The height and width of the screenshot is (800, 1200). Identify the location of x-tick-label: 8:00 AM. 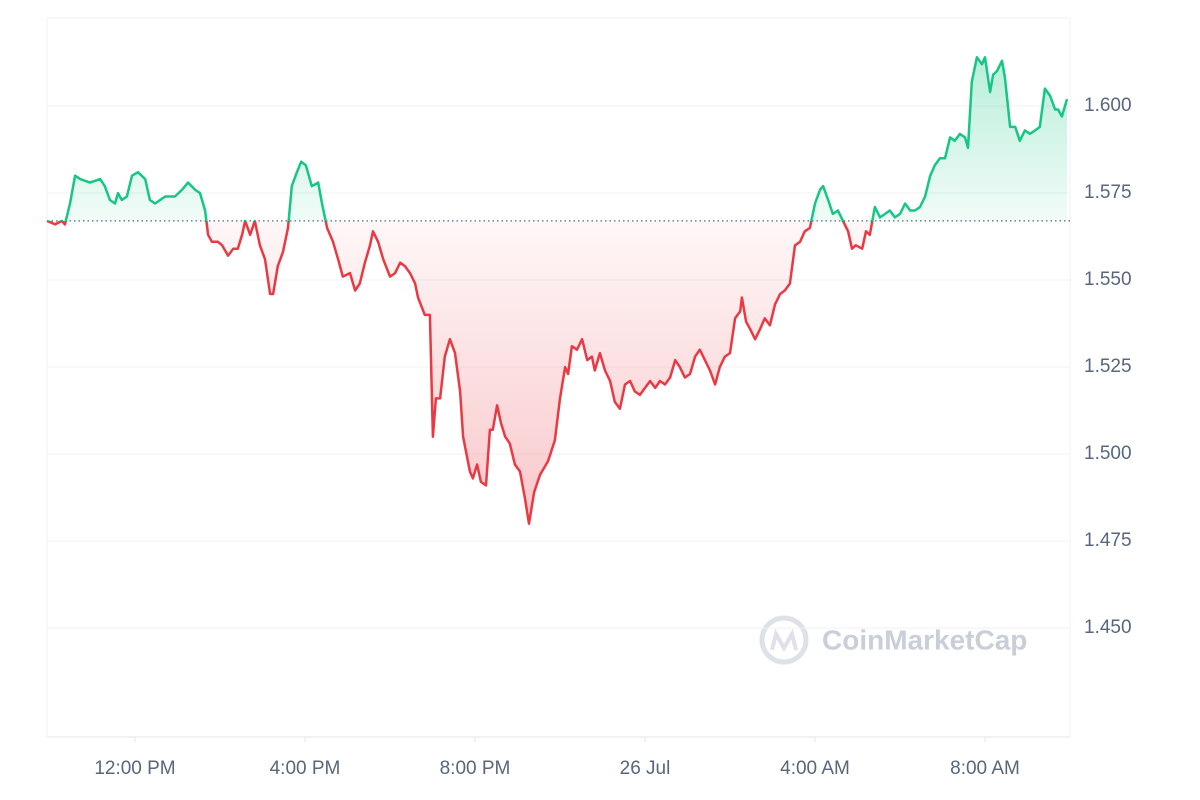
(985, 768).